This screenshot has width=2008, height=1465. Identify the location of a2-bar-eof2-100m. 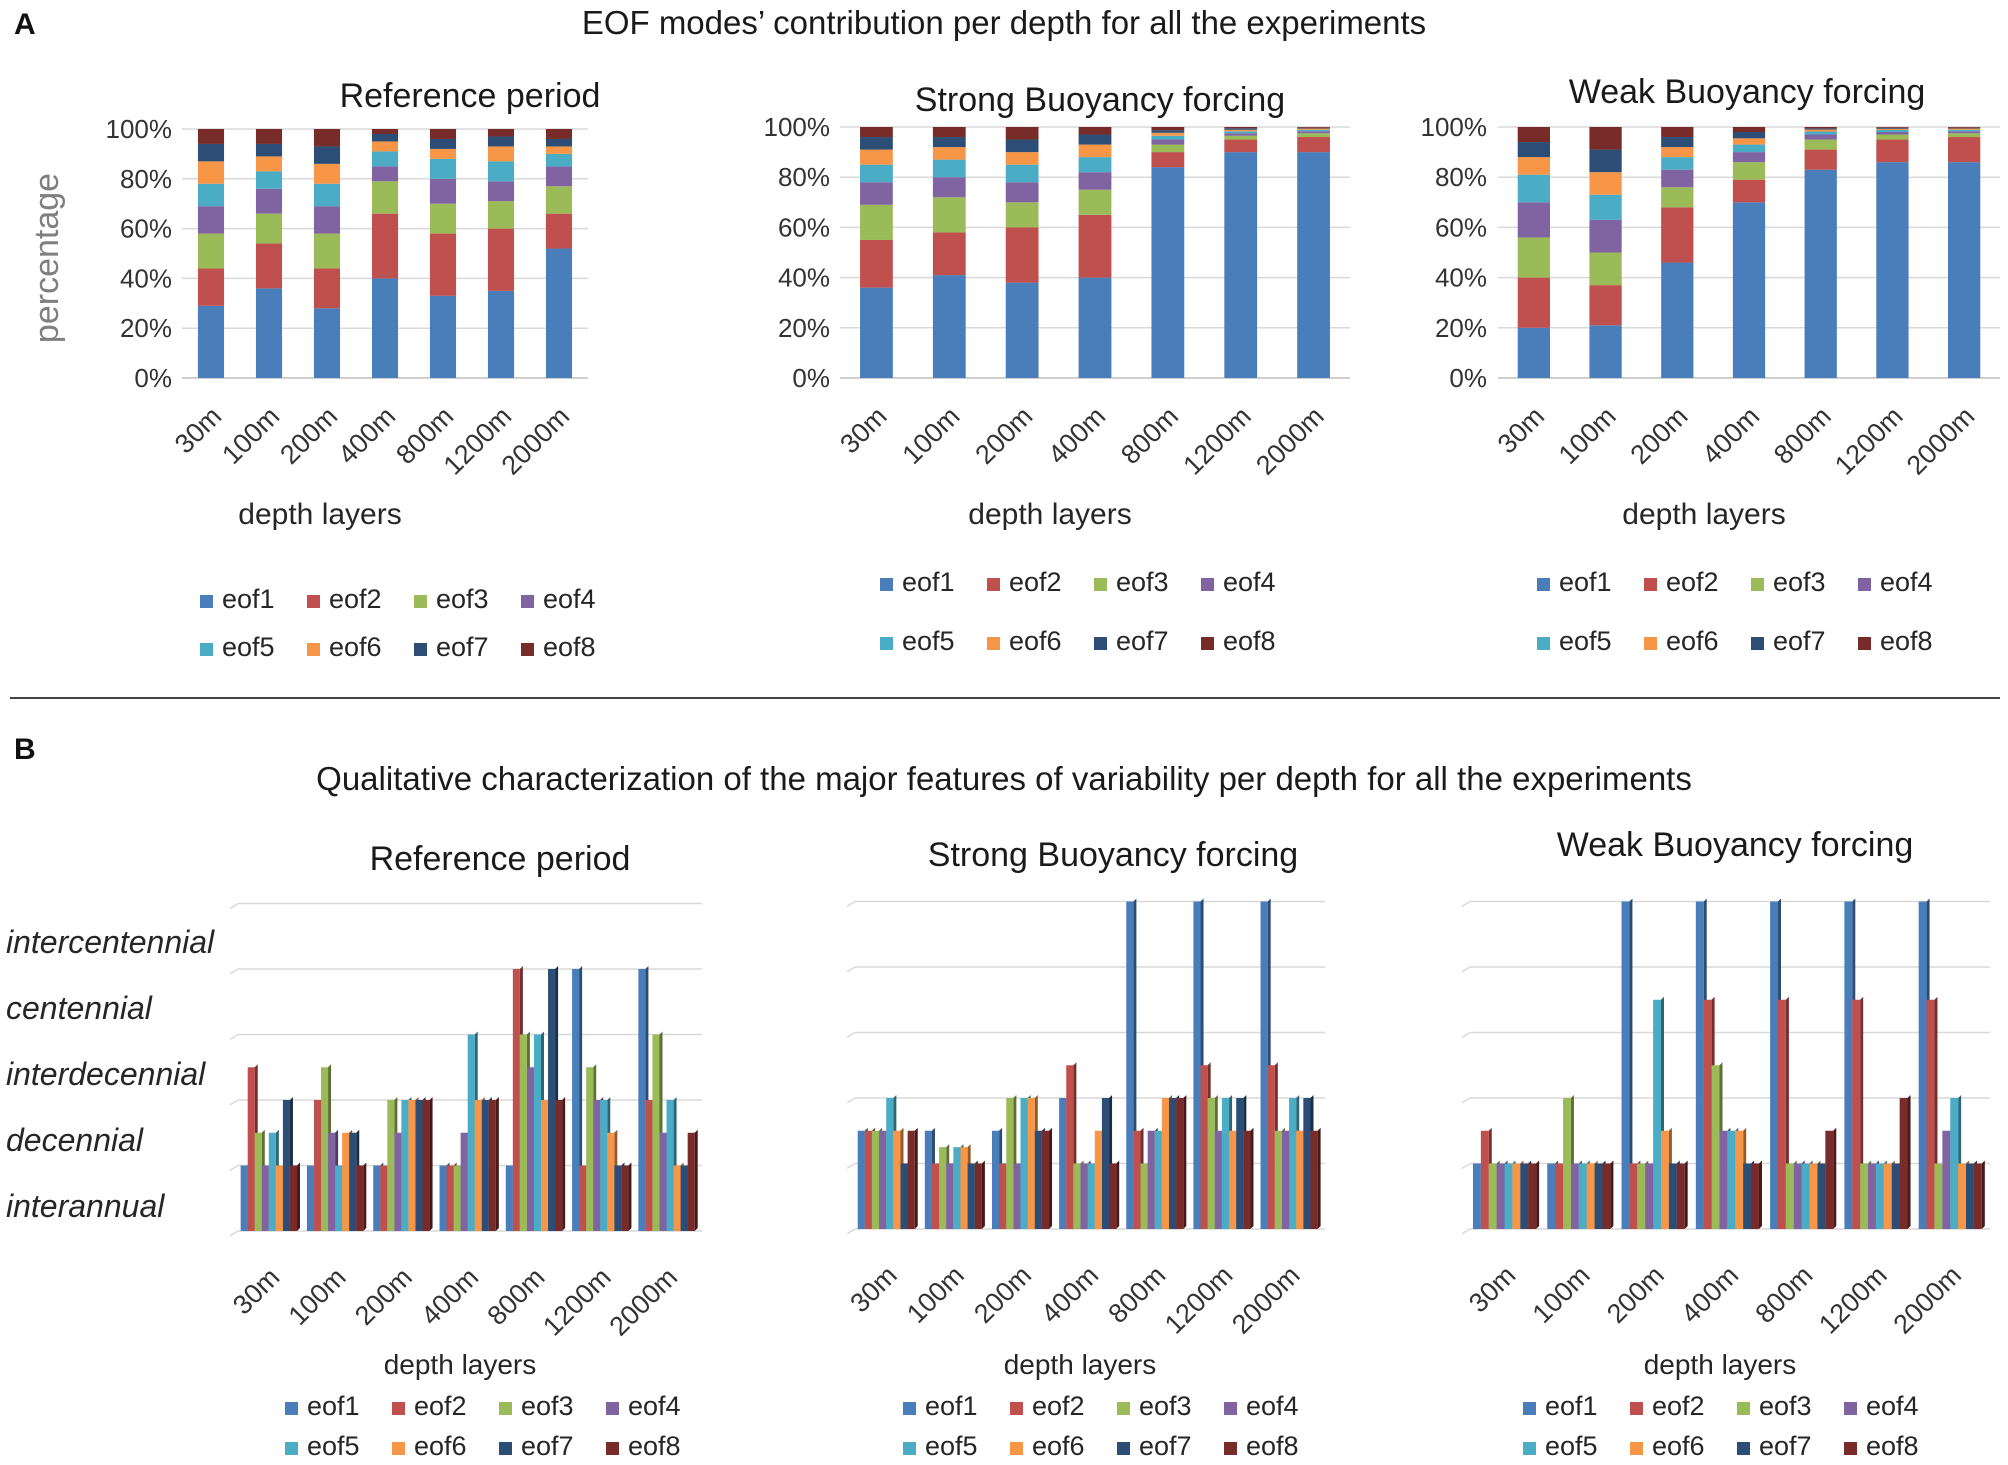
(949, 254).